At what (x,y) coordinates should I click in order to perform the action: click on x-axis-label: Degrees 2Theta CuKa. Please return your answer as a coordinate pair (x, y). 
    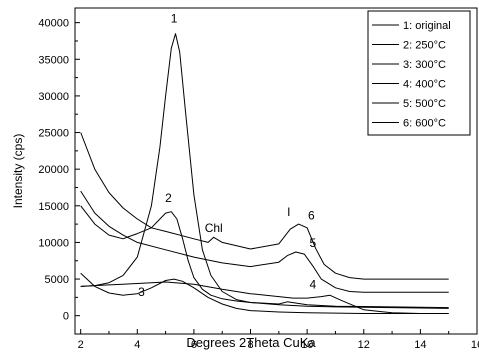
    Looking at the image, I should click on (251, 342).